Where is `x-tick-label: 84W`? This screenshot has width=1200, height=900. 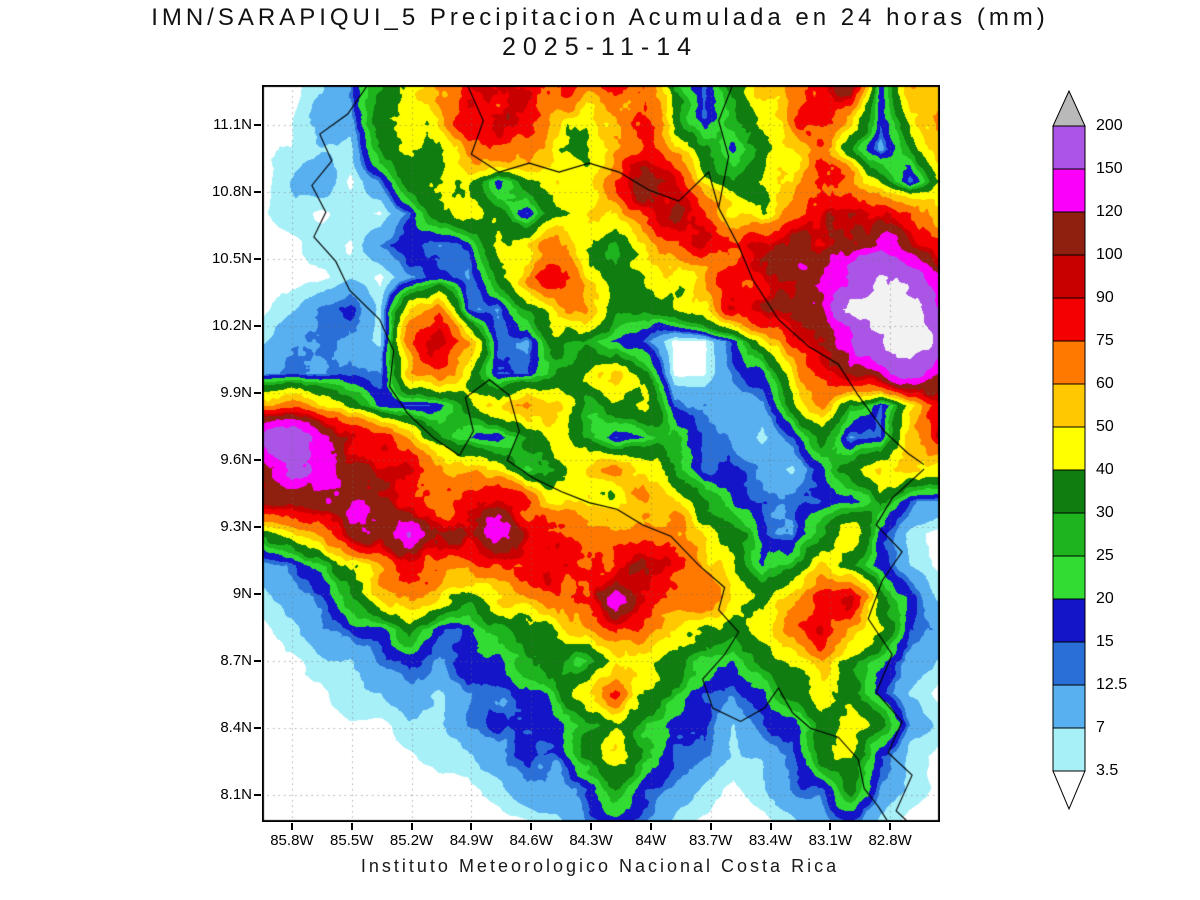 x-tick-label: 84W is located at coordinates (651, 840).